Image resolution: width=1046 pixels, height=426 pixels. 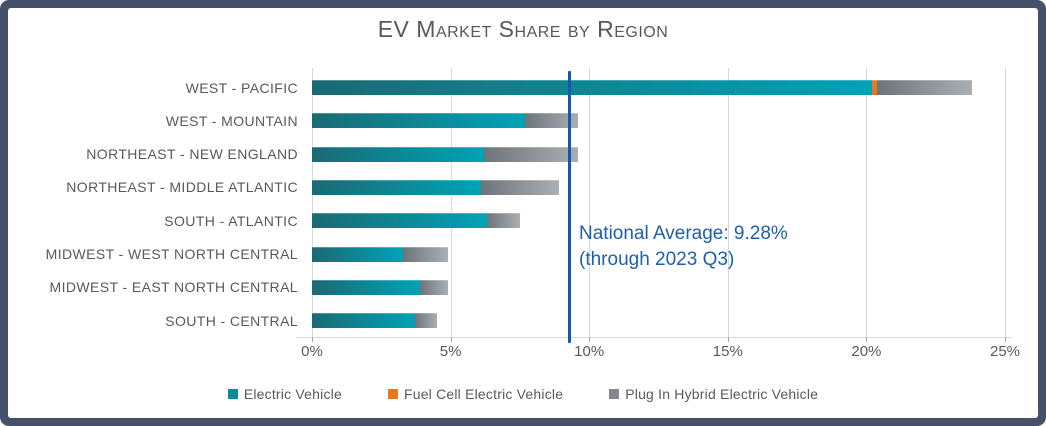 What do you see at coordinates (231, 220) in the screenshot?
I see `category-label: SOUTH - ATLANTIC` at bounding box center [231, 220].